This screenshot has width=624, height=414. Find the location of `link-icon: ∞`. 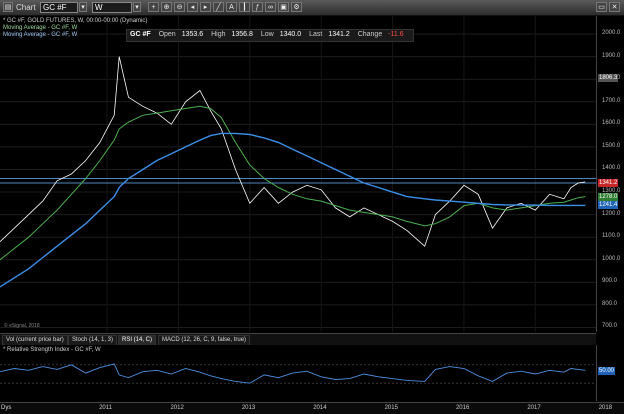

link-icon: ∞ is located at coordinates (270, 7).